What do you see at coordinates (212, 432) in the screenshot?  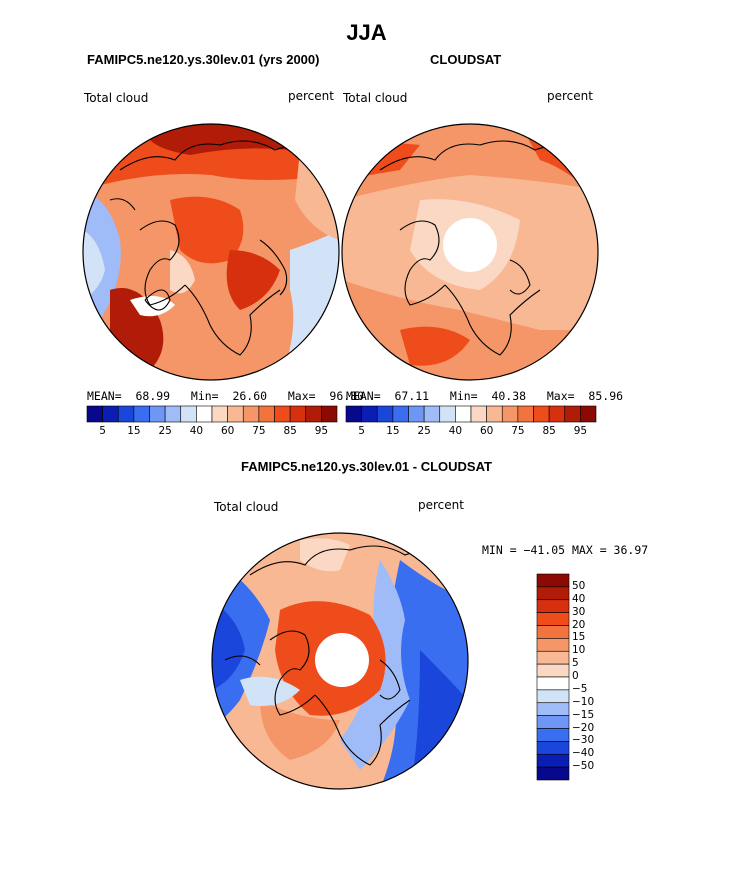 I see `model-colorbar-ticks: 5 15 25 40 60 75 85 95` at bounding box center [212, 432].